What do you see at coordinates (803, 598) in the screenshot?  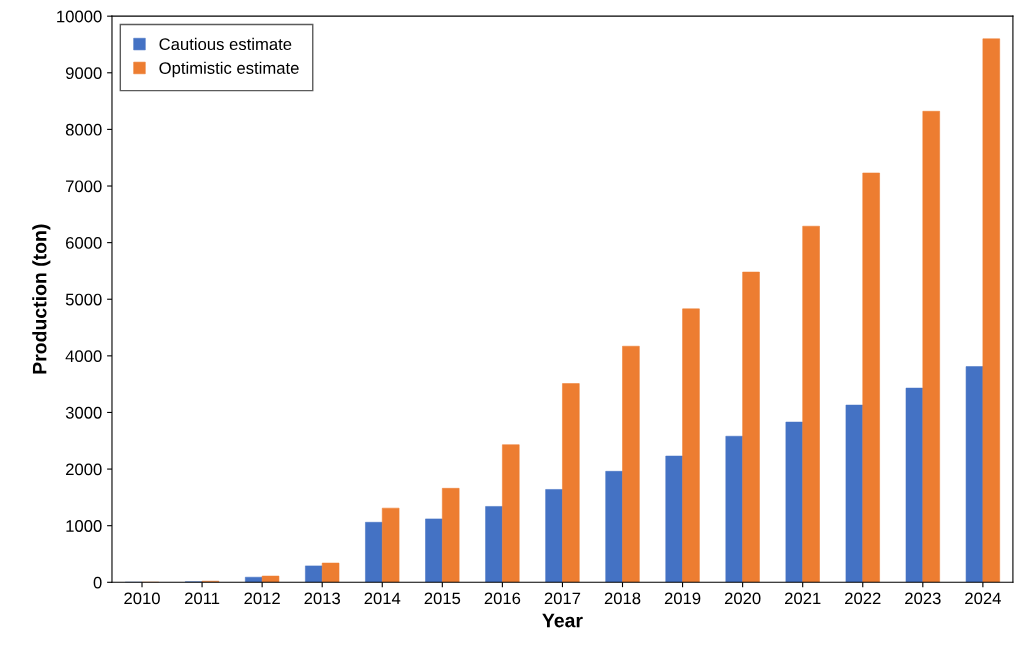 I see `x-tick-label: 2021` at bounding box center [803, 598].